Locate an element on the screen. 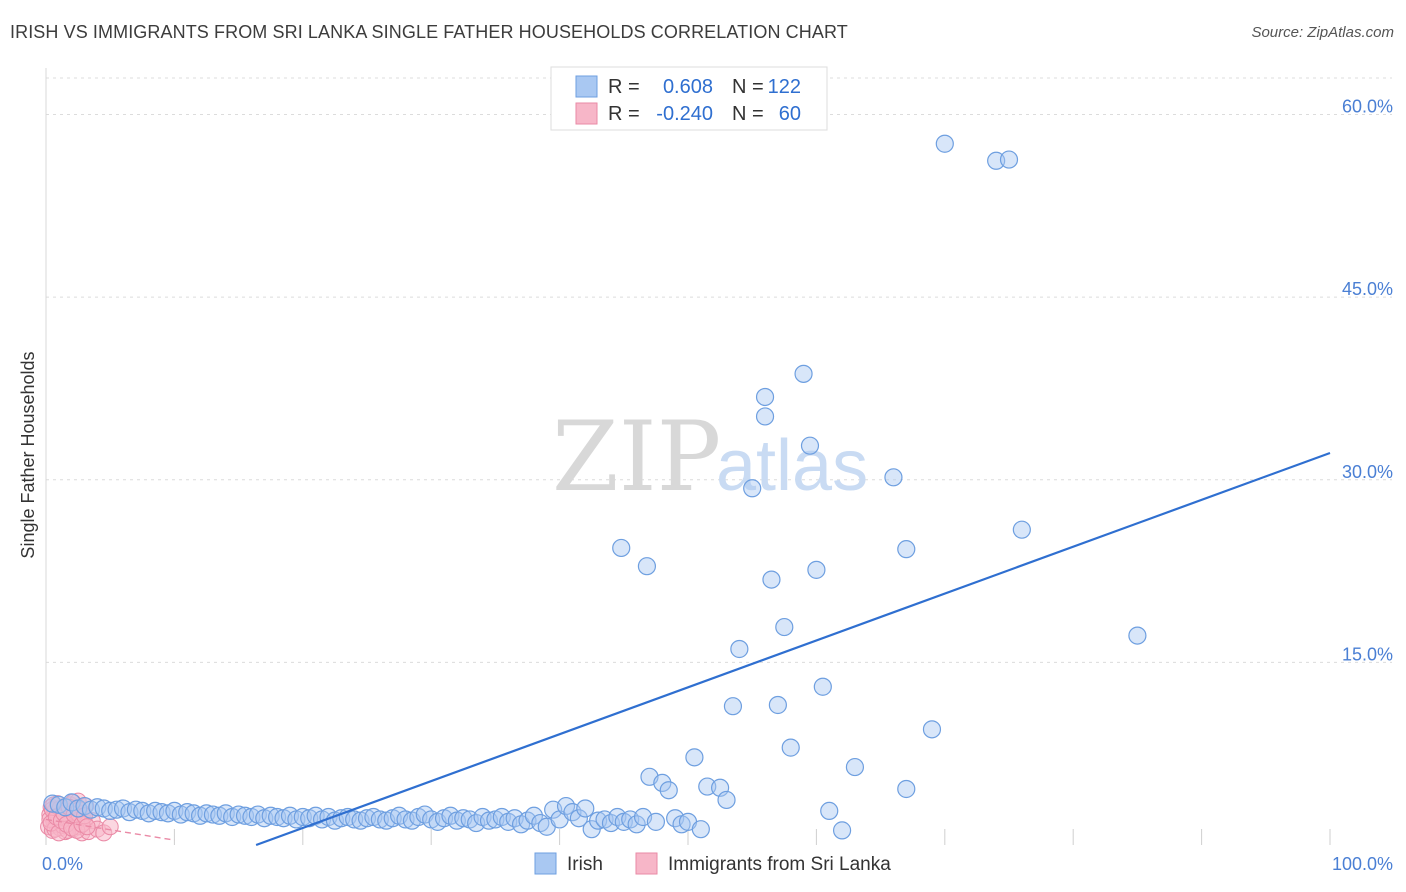 Image resolution: width=1406 pixels, height=892 pixels. legend-r-label-irish: R = is located at coordinates (624, 87).